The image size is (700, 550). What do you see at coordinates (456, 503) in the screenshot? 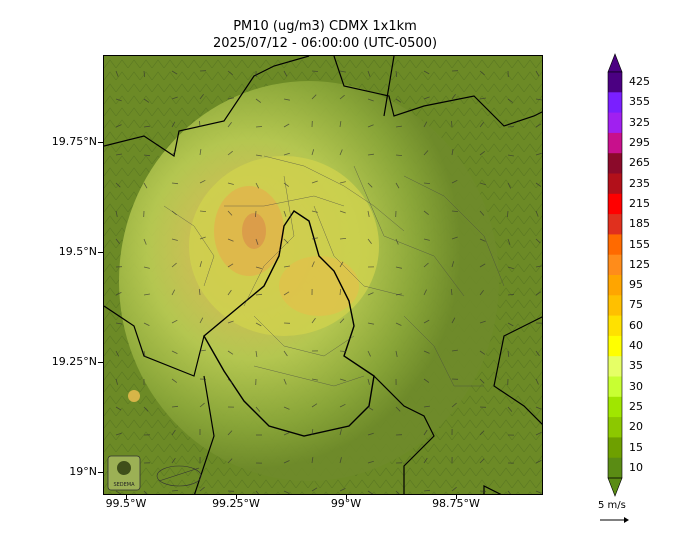
I see `lon-label-98-75: 98.75°W` at bounding box center [456, 503].